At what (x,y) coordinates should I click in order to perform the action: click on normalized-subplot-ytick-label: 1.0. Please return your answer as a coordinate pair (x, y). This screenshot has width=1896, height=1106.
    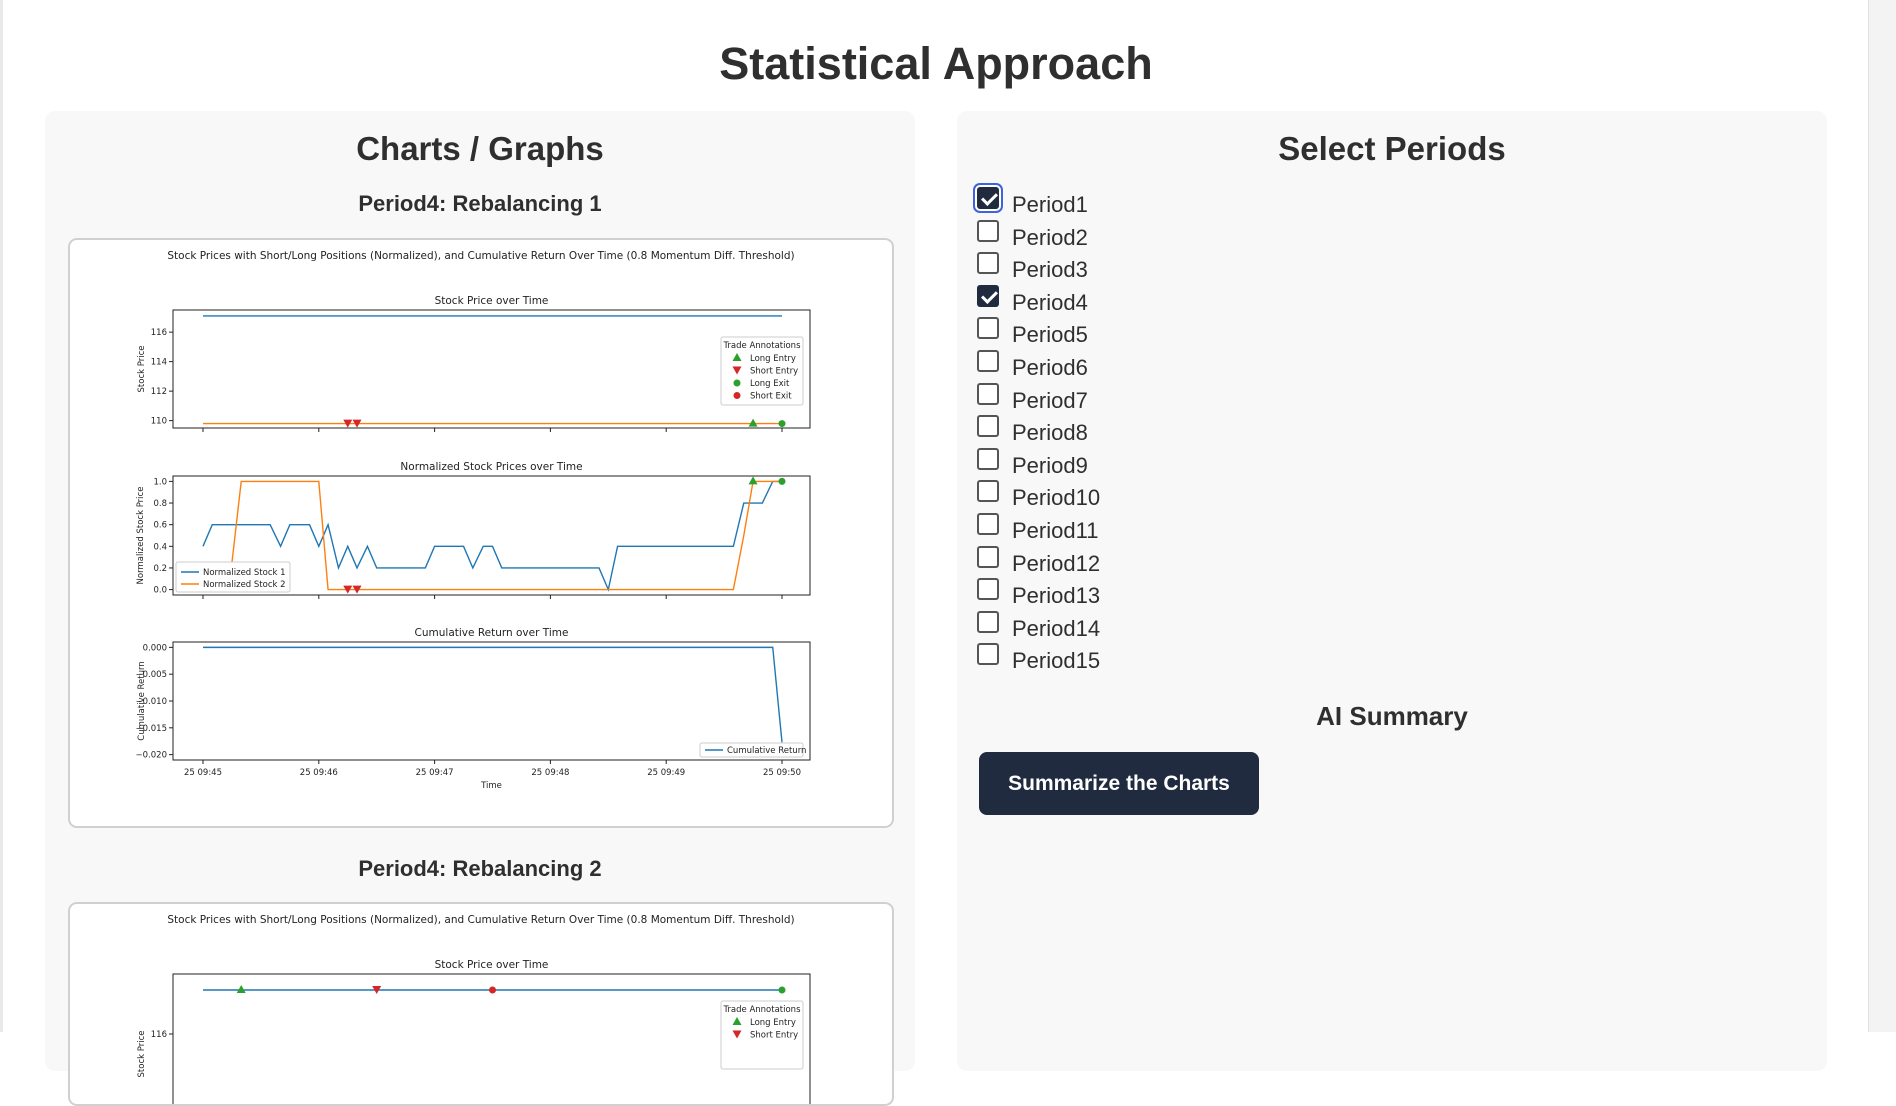
    Looking at the image, I should click on (160, 482).